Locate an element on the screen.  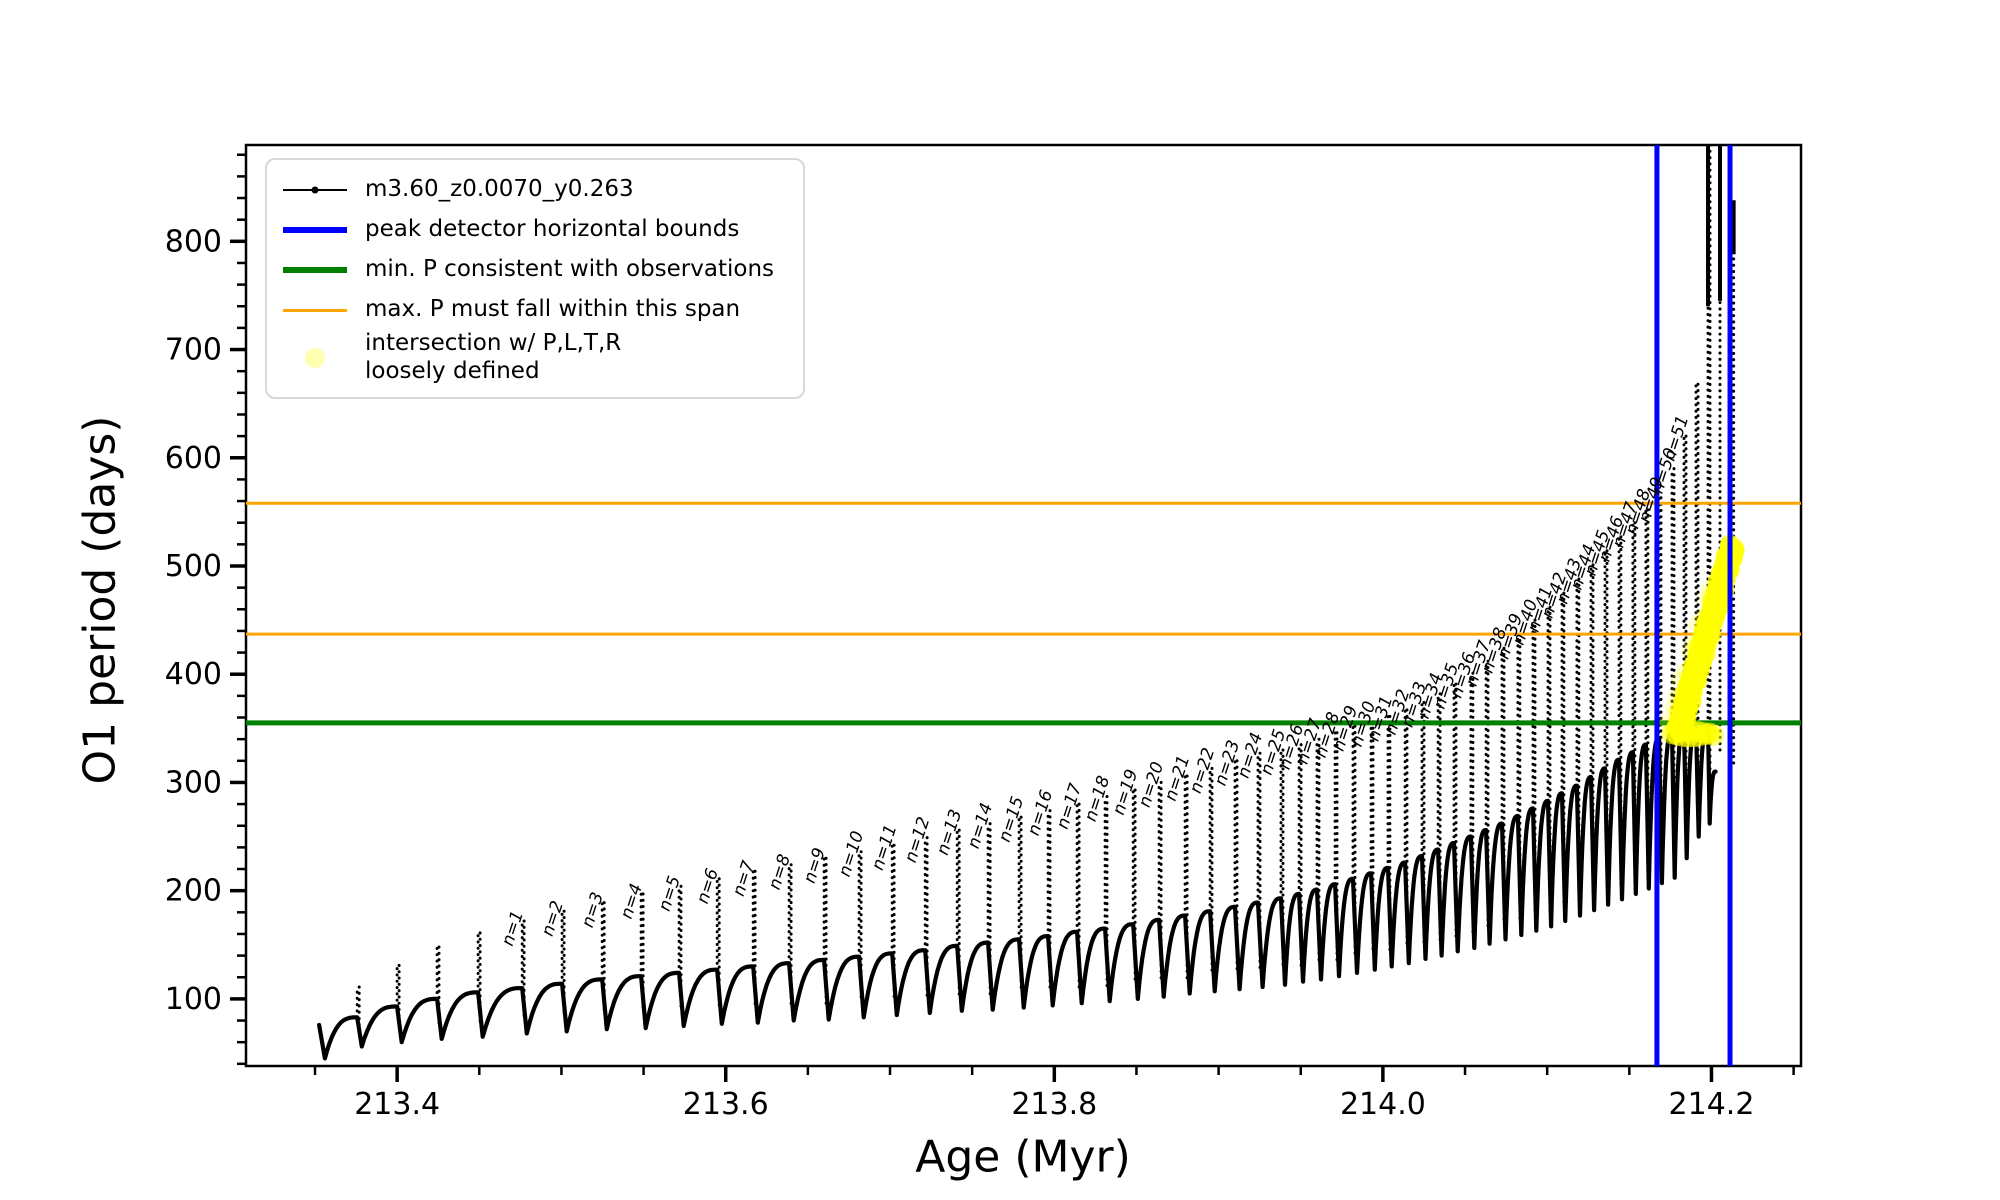
y-tick-label: 200 is located at coordinates (193, 891).